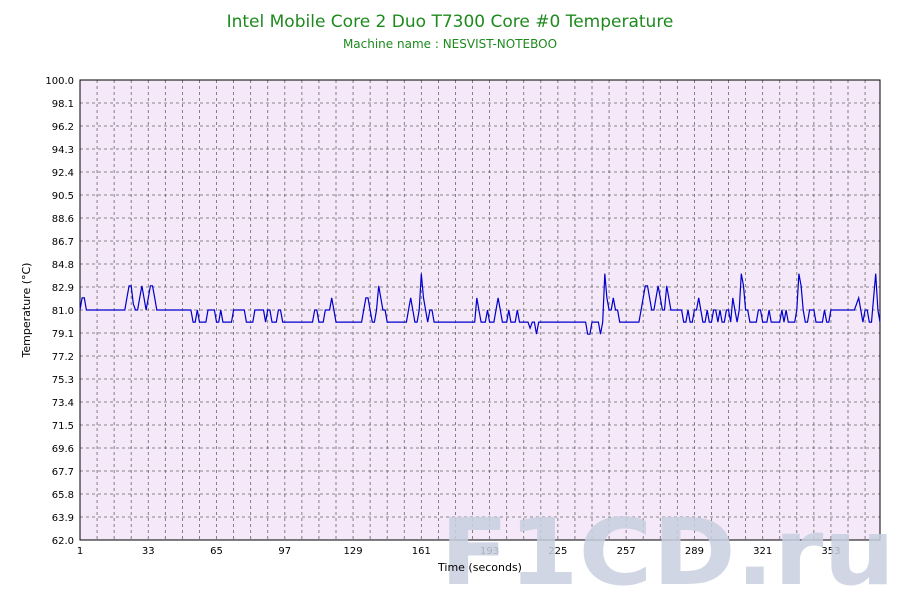 The image size is (900, 600). Describe the element at coordinates (284, 551) in the screenshot. I see `x-tick-label: 97` at that location.